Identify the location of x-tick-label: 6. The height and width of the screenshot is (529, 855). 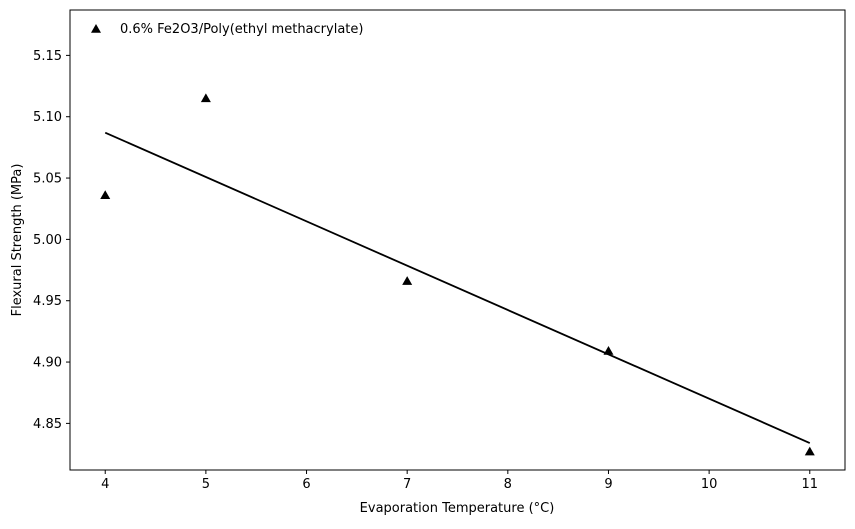
(306, 484).